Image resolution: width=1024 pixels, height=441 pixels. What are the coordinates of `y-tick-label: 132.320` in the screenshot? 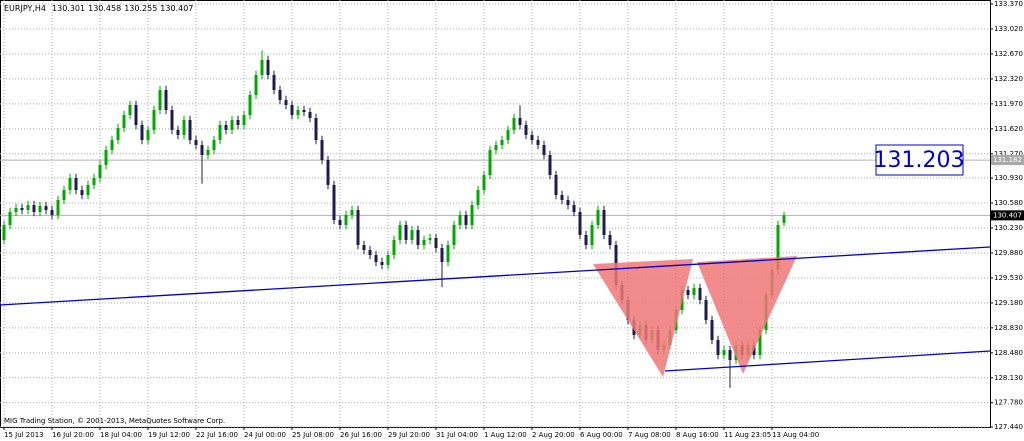 It's located at (1008, 79).